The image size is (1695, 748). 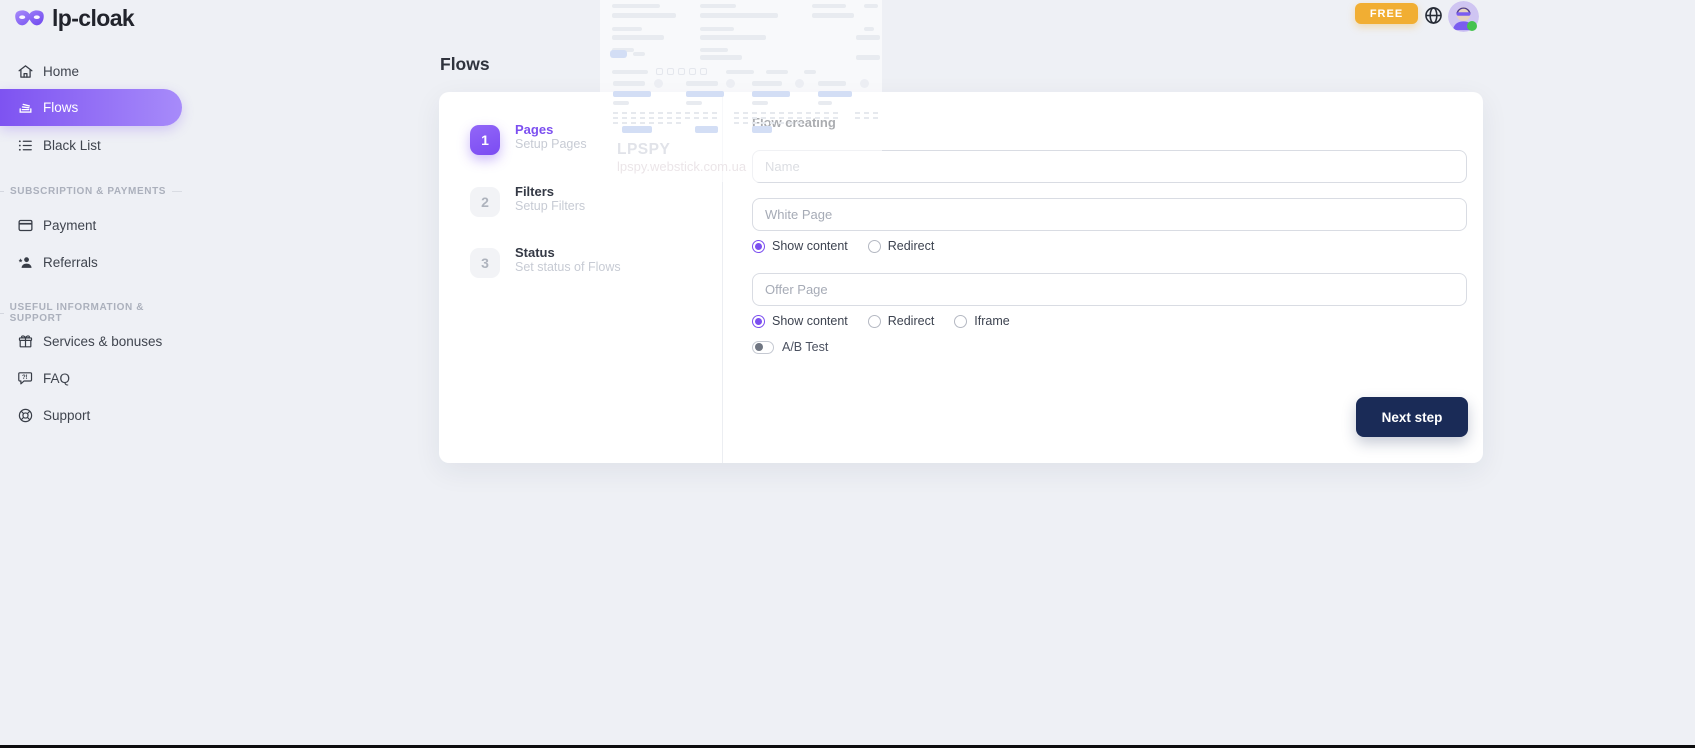 What do you see at coordinates (758, 321) in the screenshot?
I see `radio-selected-icon` at bounding box center [758, 321].